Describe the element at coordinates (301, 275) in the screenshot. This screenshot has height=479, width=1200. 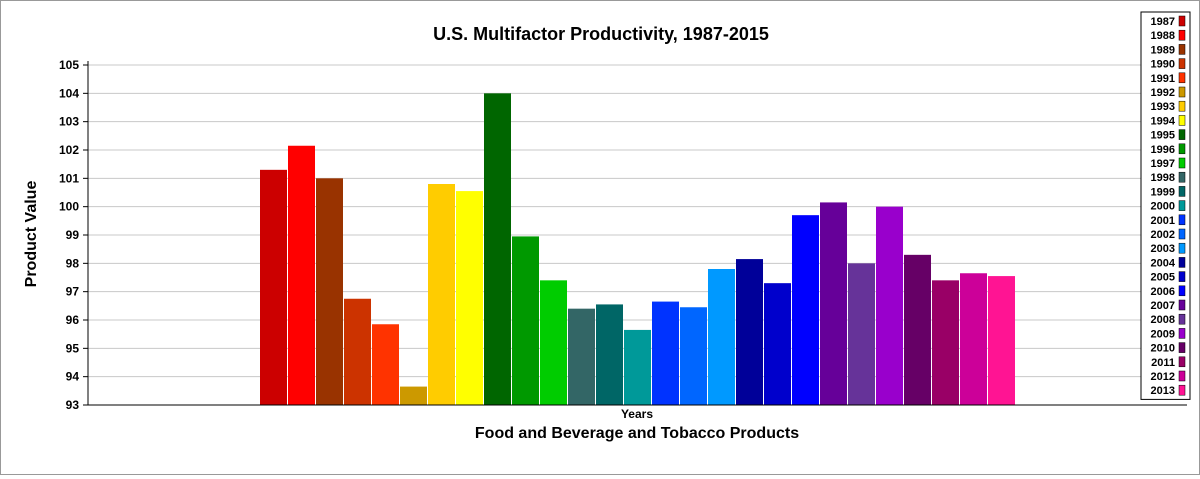
I see `bar-1988` at that location.